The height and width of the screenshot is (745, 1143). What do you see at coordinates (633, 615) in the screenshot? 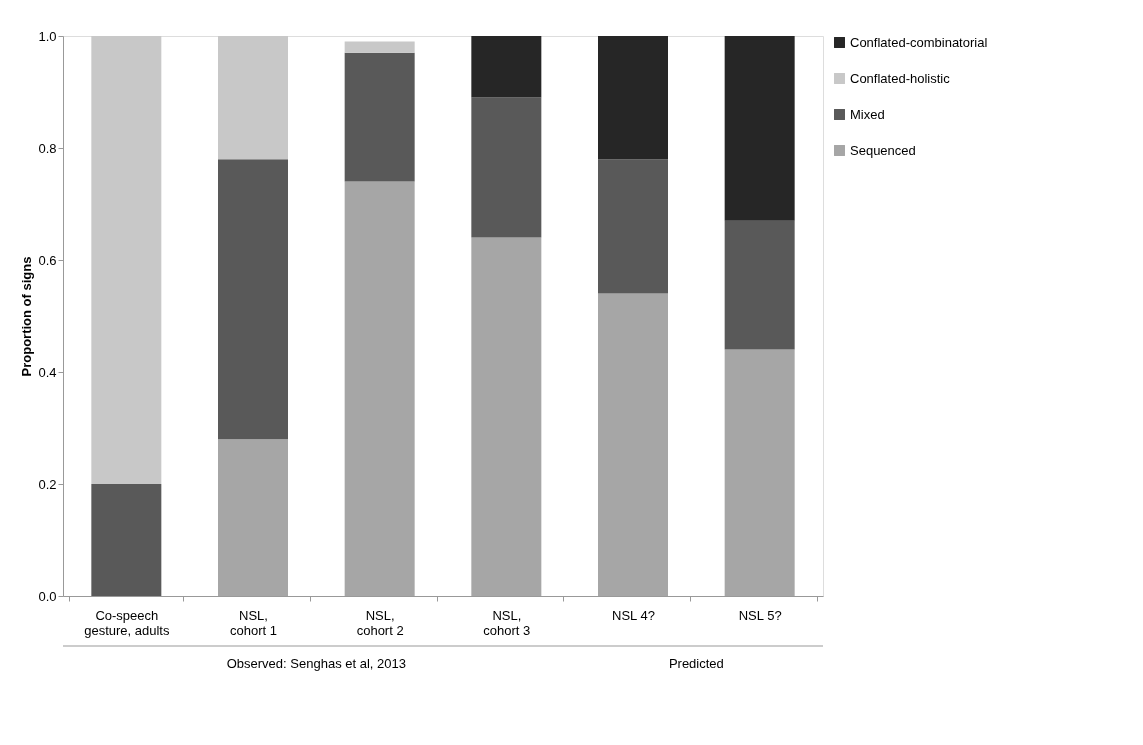
I see `x-tick-label: NSL 4?` at bounding box center [633, 615].